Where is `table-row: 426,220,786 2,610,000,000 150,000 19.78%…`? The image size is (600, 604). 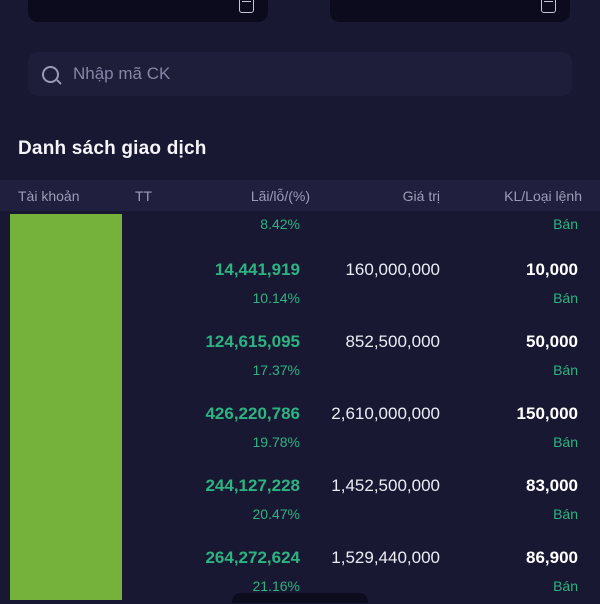
table-row: 426,220,786 2,610,000,000 150,000 19.78%… is located at coordinates (300, 424).